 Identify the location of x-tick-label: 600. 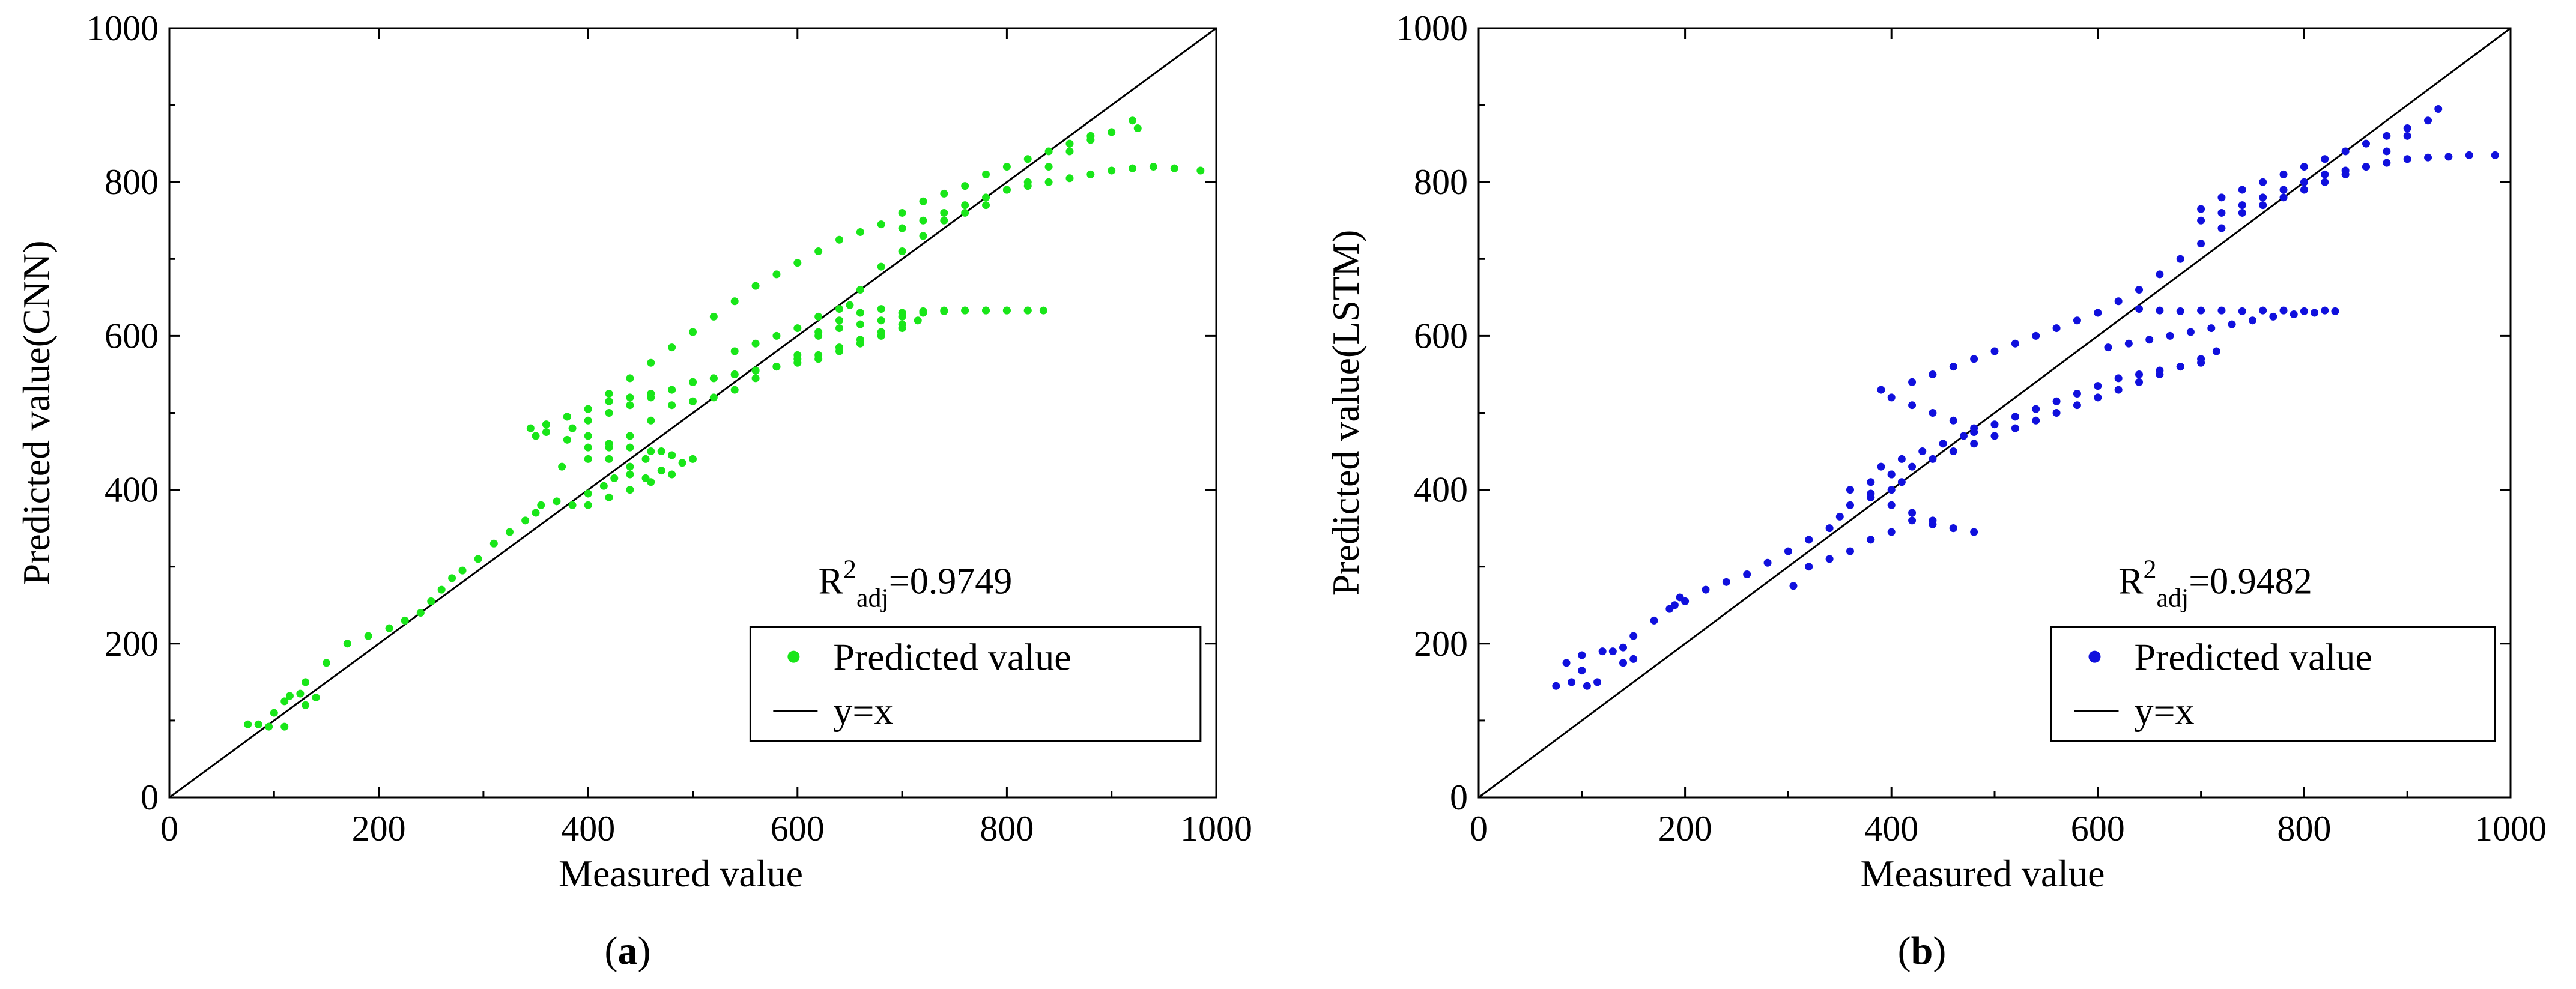
(798, 828).